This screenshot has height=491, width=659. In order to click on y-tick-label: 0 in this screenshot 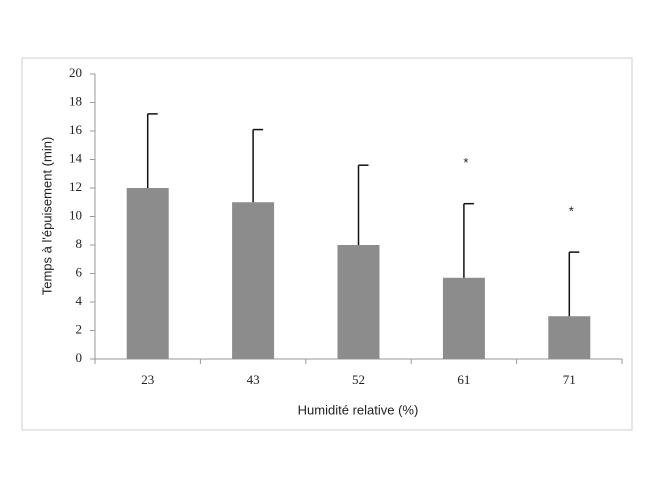, I will do `click(79, 357)`.